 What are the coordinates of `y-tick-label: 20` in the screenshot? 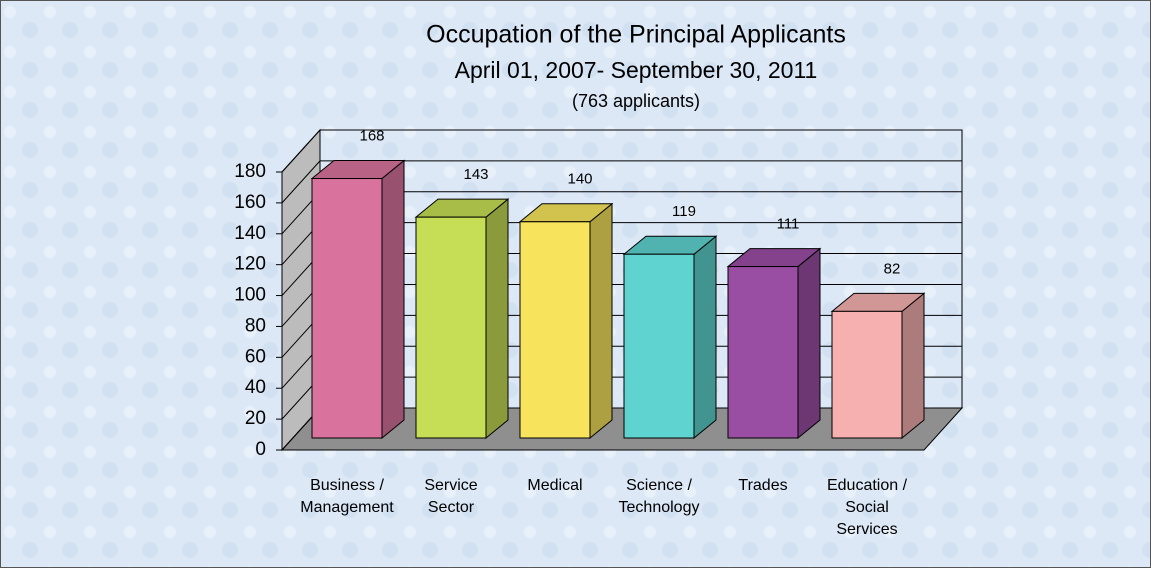 It's located at (255, 418).